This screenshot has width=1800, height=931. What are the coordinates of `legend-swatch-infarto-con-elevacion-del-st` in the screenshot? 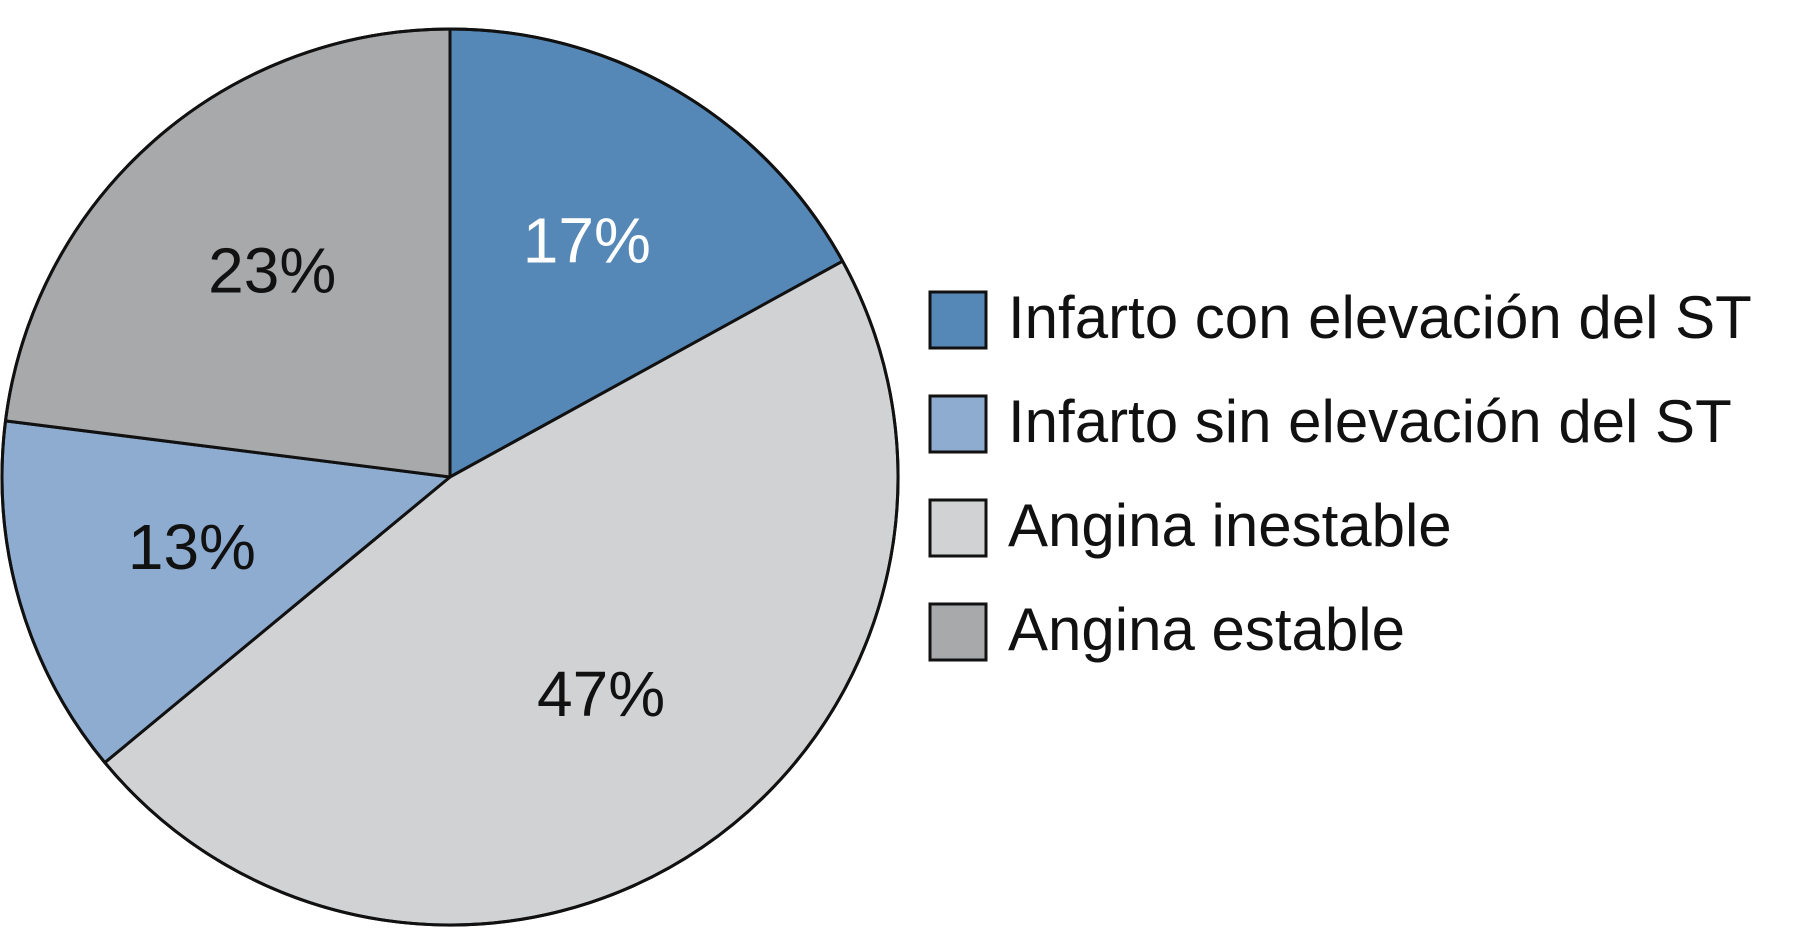 It's located at (958, 320).